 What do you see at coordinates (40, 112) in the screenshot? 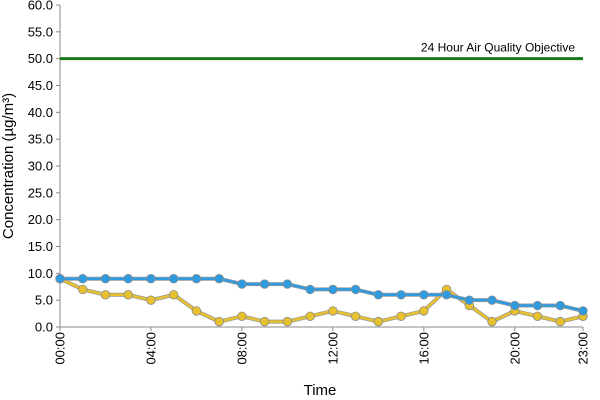
I see `y-tick-label: 40.0` at bounding box center [40, 112].